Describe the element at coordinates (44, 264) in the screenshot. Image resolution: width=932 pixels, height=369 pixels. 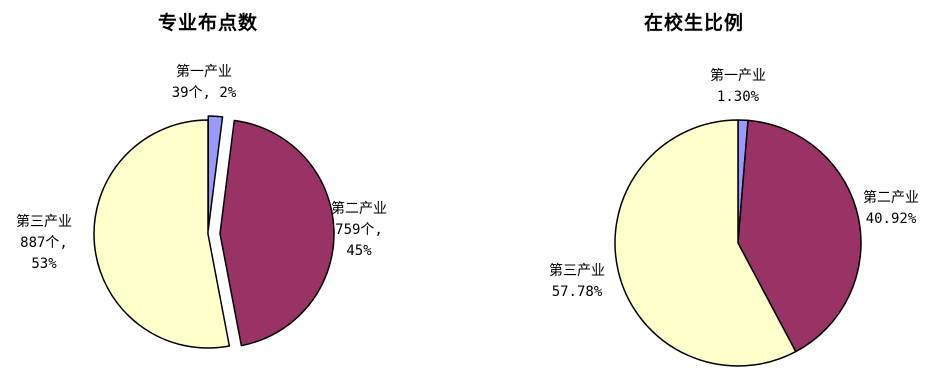
I see `slice-extra-left-tertiary: 53%` at that location.